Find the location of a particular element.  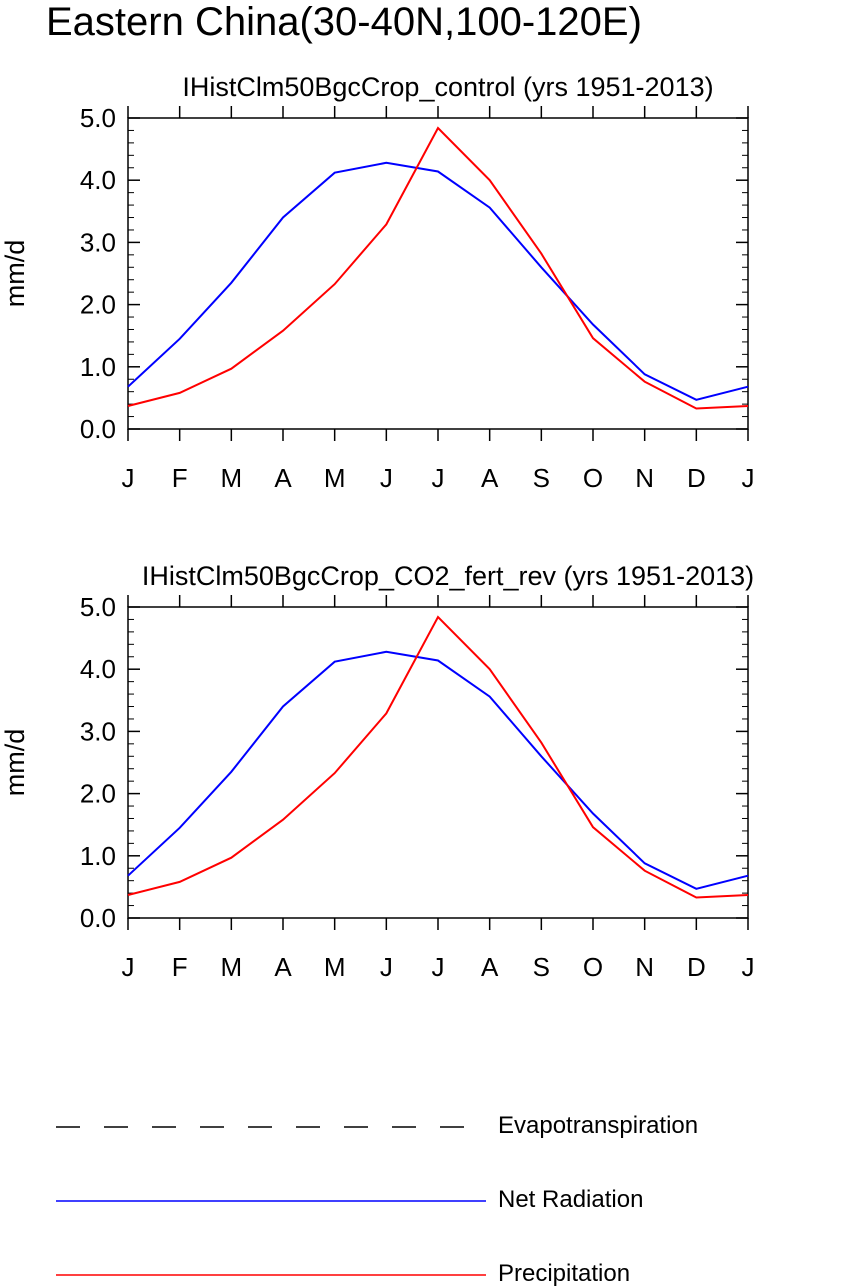

legend-label-precipitation: Precipitation is located at coordinates (564, 1273).